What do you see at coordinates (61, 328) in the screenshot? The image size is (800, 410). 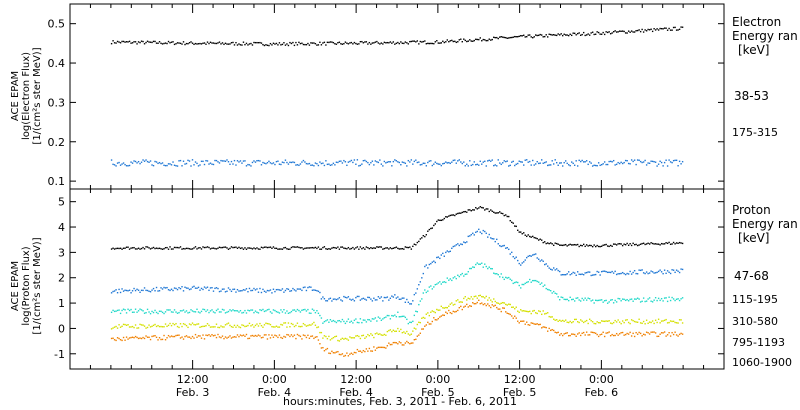 I see `proton-ytick-label: 0` at bounding box center [61, 328].